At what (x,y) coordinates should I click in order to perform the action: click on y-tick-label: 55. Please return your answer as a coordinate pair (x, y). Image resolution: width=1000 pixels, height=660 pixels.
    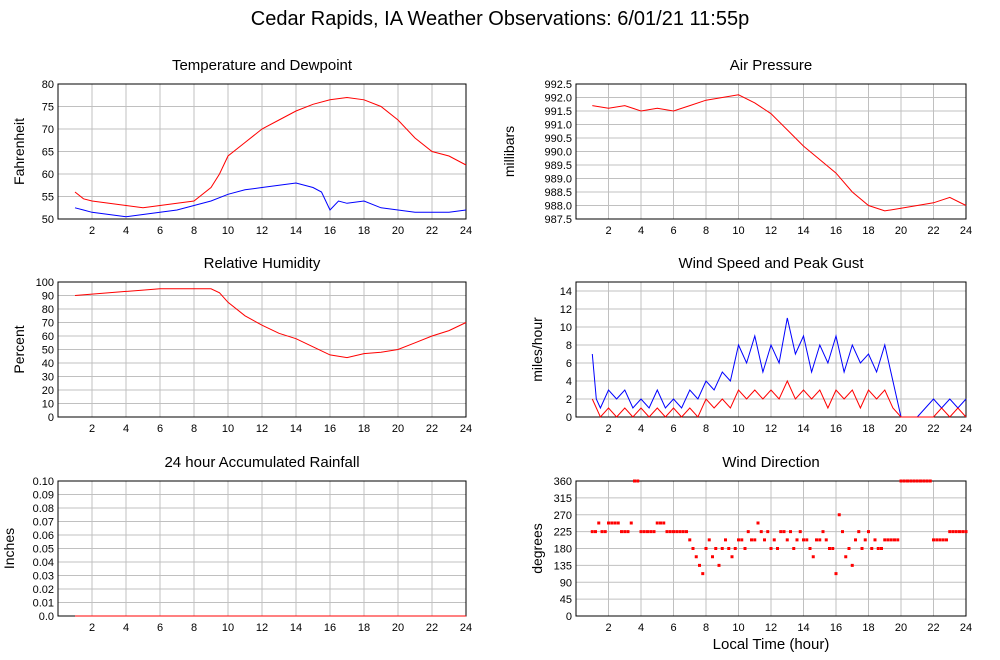
    Looking at the image, I should click on (48, 198).